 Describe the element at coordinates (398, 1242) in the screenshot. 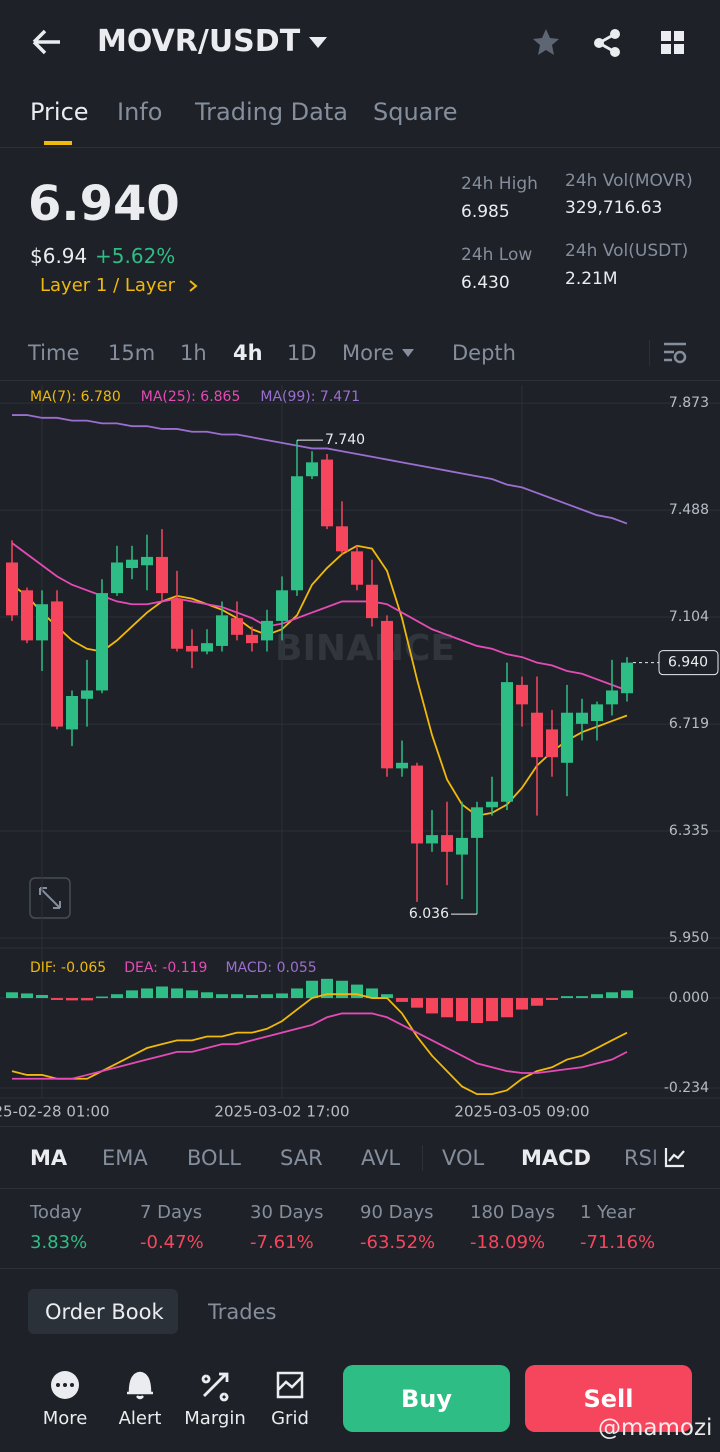

I see `period-change: -63.52%` at that location.